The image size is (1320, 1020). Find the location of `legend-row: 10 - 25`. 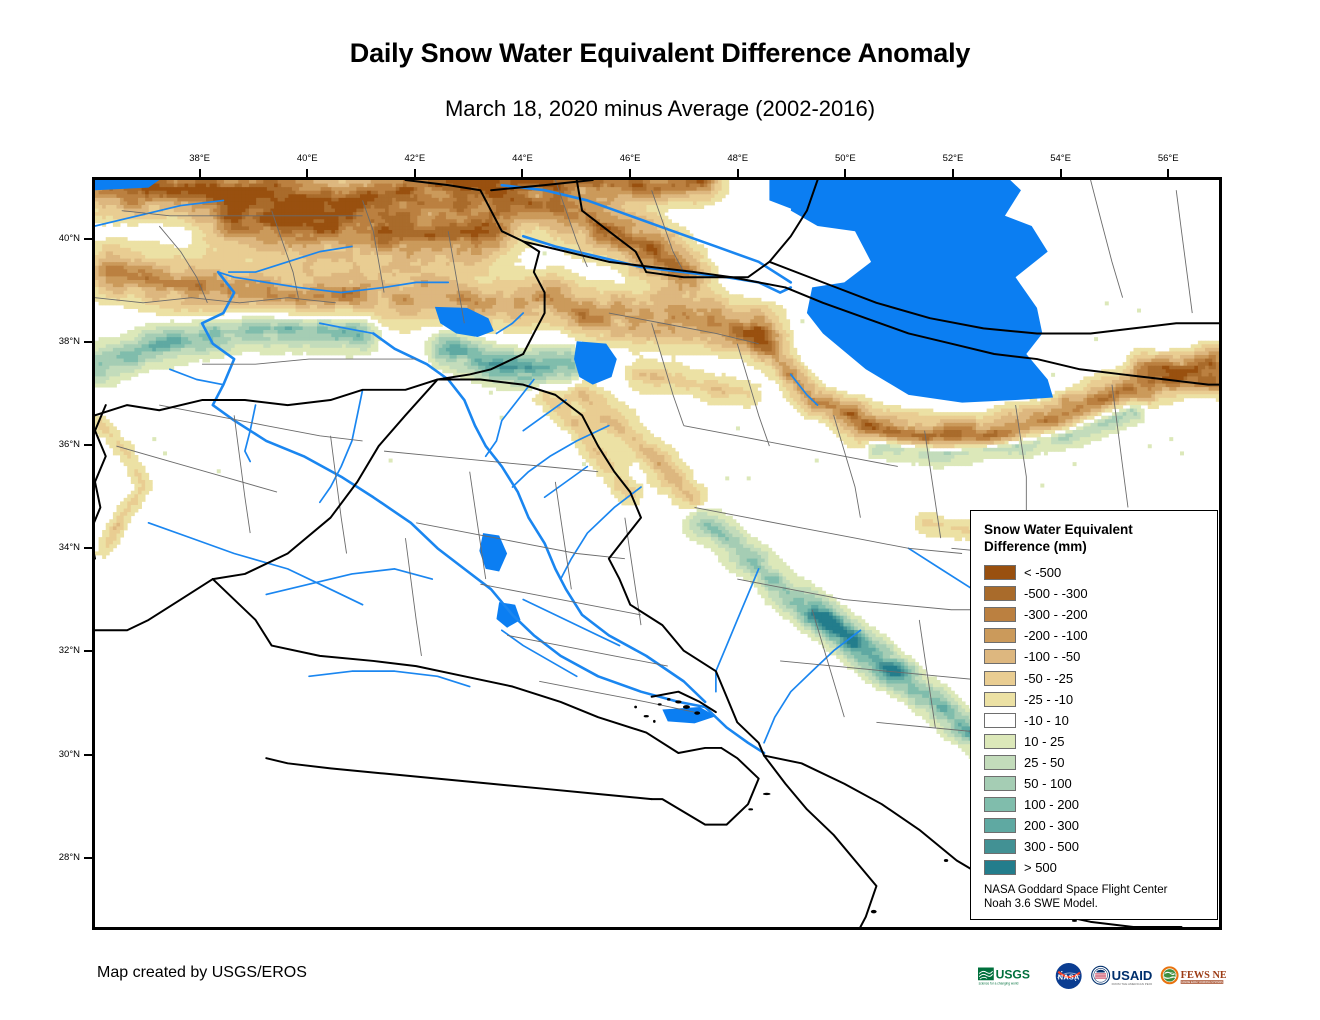

legend-row: 10 - 25 is located at coordinates (1100, 741).